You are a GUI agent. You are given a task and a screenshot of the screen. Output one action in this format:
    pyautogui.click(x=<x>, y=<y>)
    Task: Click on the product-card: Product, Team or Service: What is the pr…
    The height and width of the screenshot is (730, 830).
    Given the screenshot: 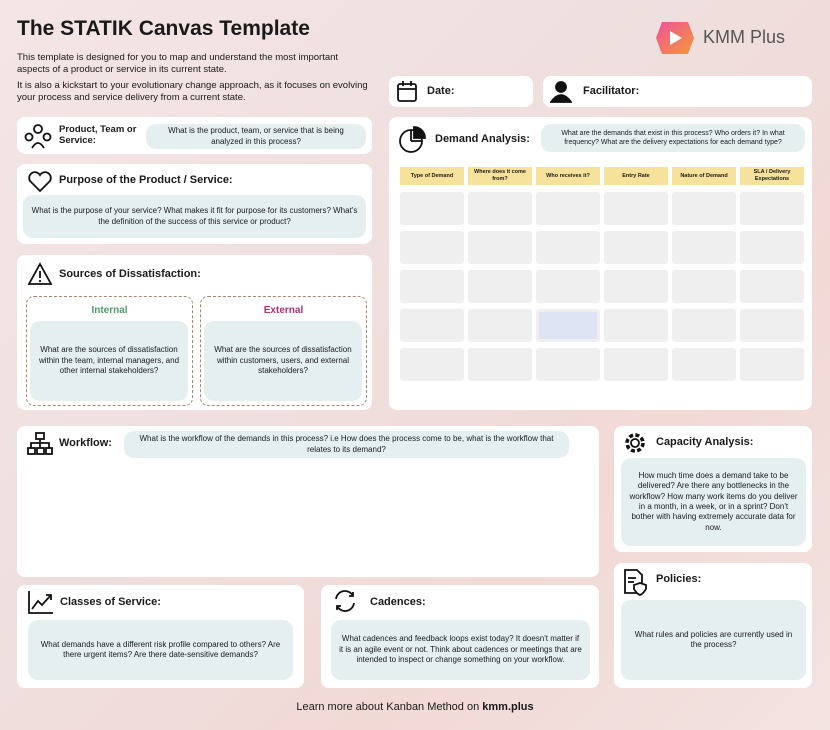 What is the action you would take?
    pyautogui.click(x=194, y=135)
    